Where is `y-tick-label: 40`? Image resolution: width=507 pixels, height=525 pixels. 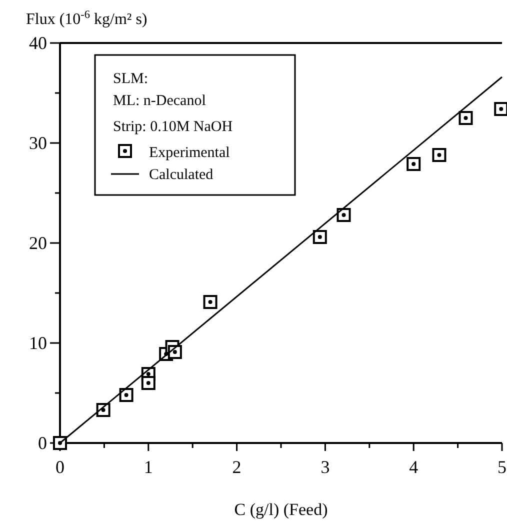 y-tick-label: 40 is located at coordinates (38, 43).